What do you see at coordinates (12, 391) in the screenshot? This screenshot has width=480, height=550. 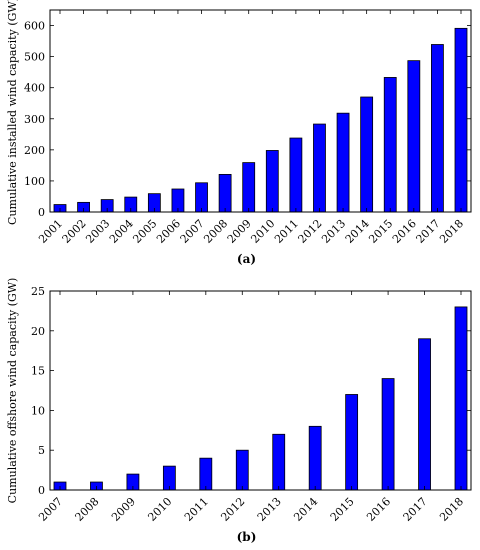 I see `y-axis-label: Cumulative offshore wind capacity (GW)` at bounding box center [12, 391].